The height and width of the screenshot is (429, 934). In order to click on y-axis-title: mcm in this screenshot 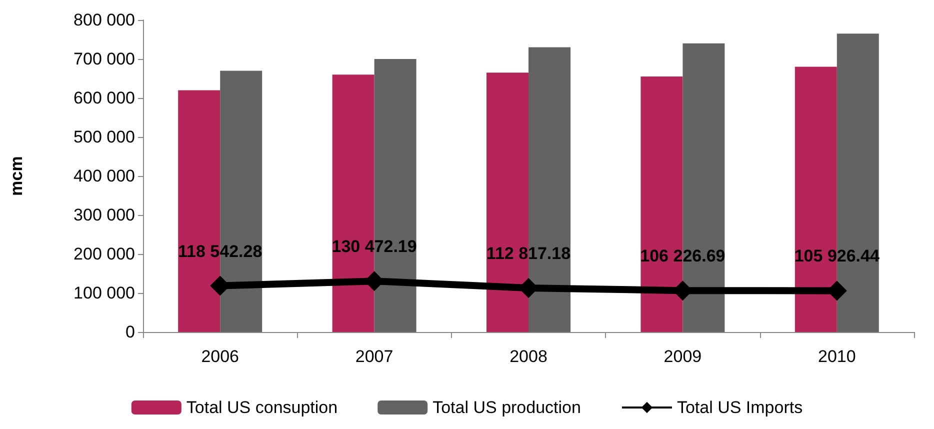, I will do `click(16, 176)`.